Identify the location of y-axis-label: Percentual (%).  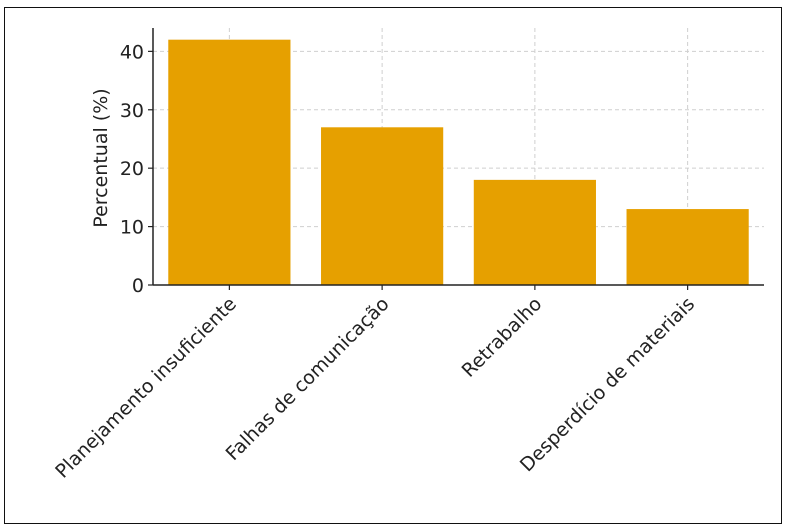
(101, 157).